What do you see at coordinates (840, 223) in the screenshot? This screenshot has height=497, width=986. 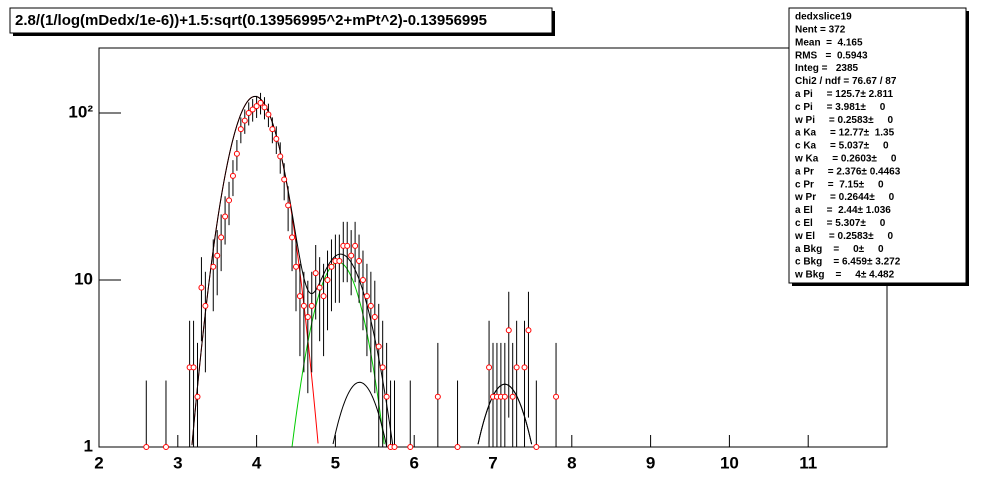 I see `stats-line: c El = 5.307± 0` at bounding box center [840, 223].